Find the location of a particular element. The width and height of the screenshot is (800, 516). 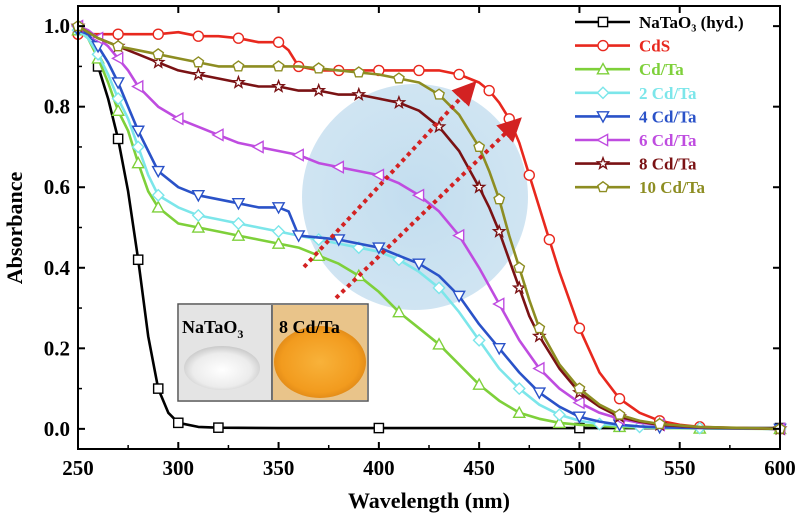

trend-arrows is located at coordinates (412, 190).